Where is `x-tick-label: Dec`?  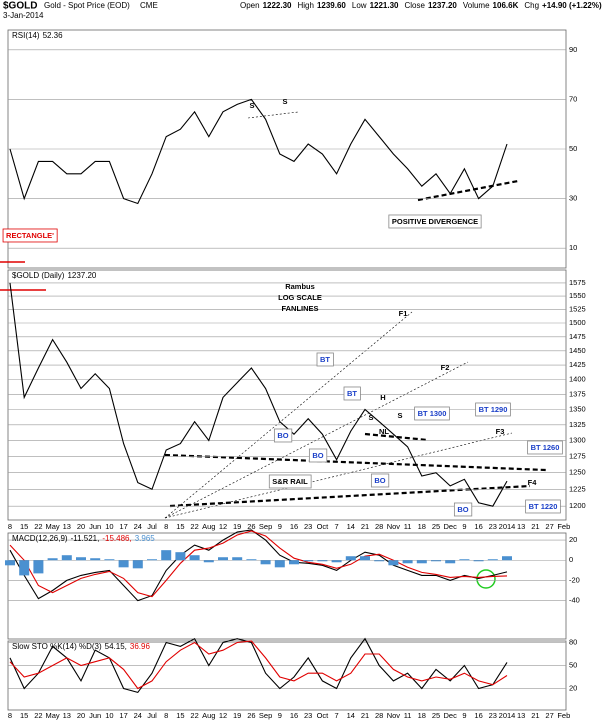 x-tick-label: Dec is located at coordinates (451, 526).